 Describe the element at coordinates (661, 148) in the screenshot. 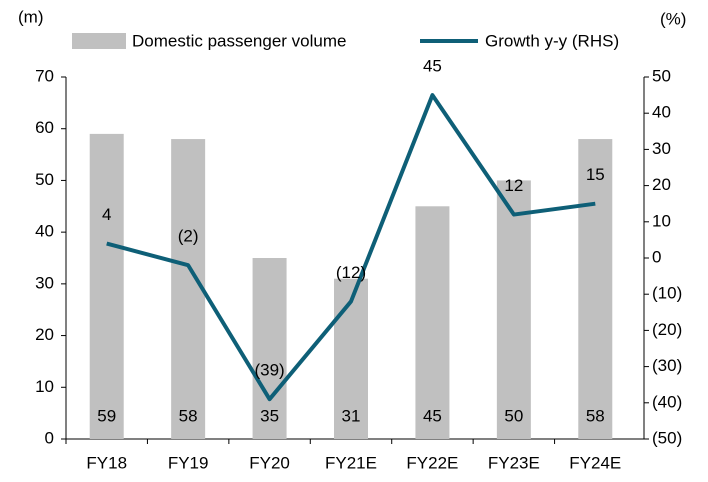

I see `y2-tick-label: 30` at that location.